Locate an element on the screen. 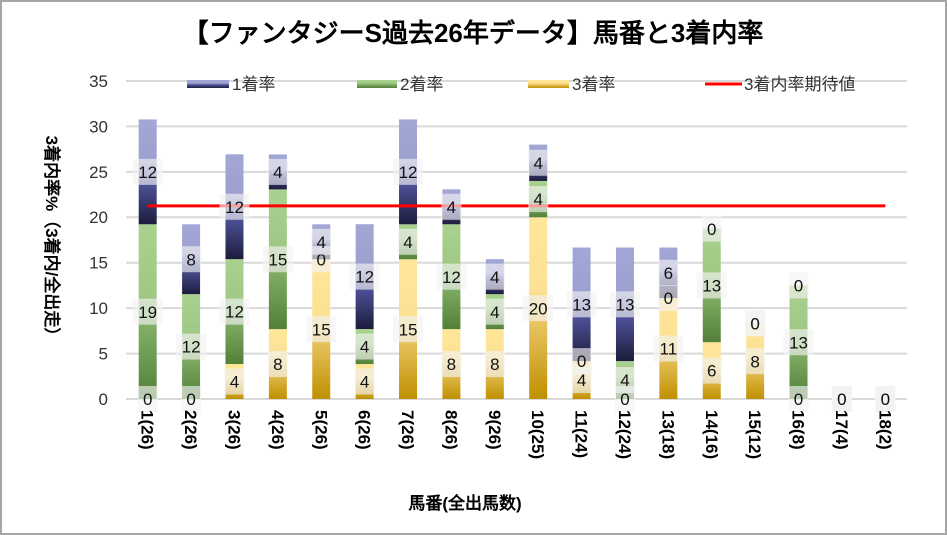  data-label-second: 0 is located at coordinates (581, 361).